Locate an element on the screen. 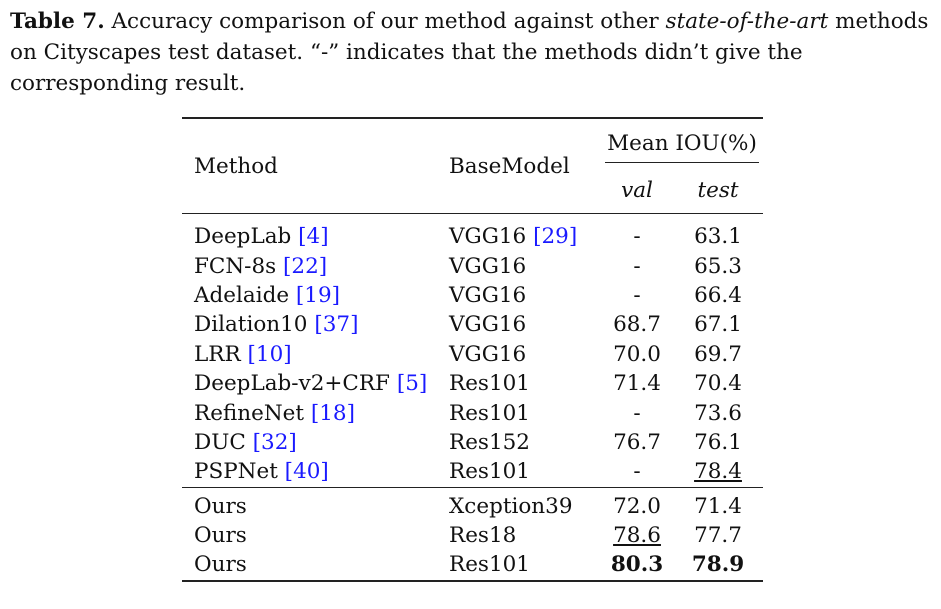 The height and width of the screenshot is (609, 941). table-row: PSPNet [40] Res101 - 78.4 is located at coordinates (472, 472).